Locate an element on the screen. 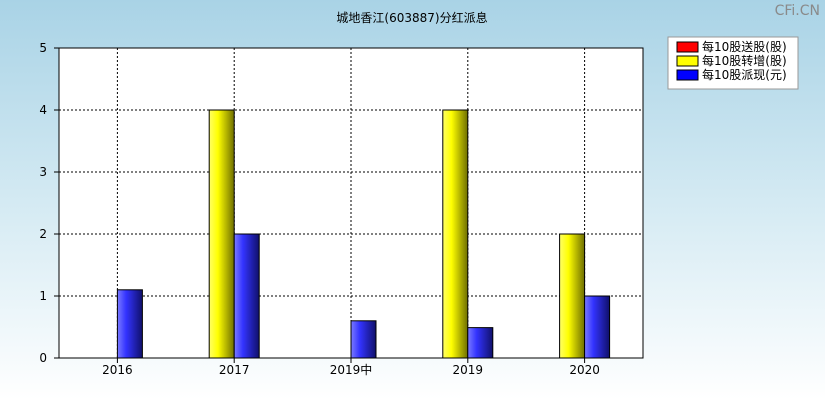  x-tick-label: 2020 is located at coordinates (584, 370).